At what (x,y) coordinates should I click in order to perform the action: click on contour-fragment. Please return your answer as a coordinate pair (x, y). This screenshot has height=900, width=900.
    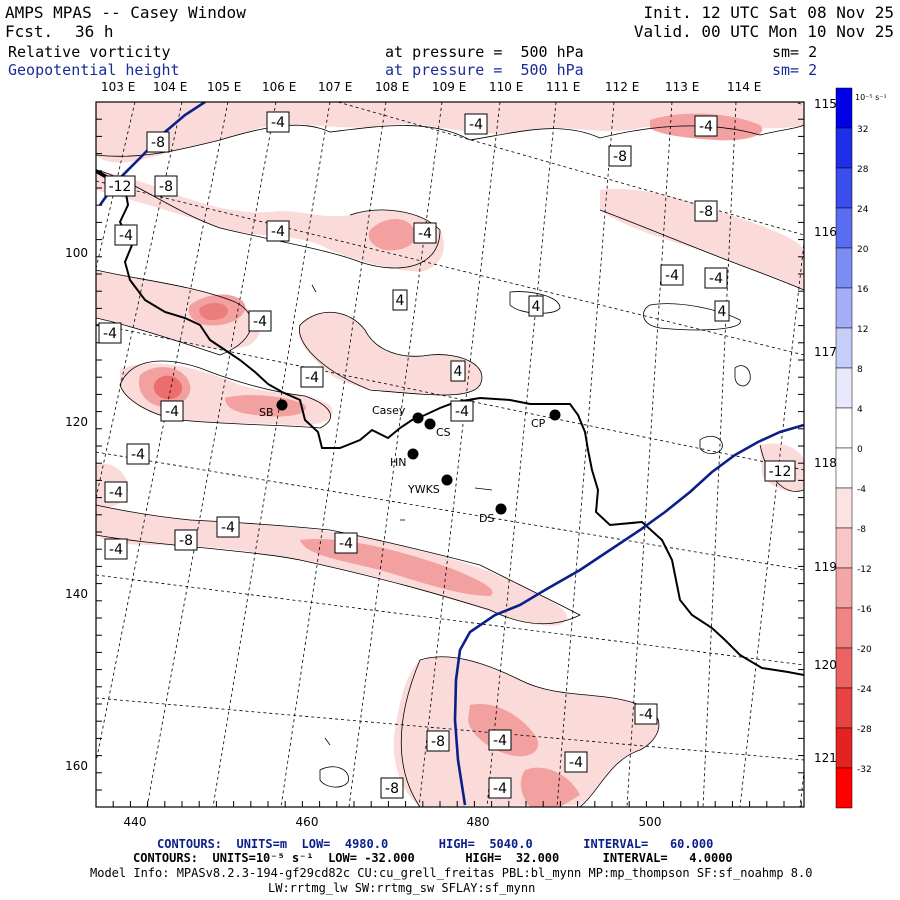
    Looking at the image, I should click on (483, 489).